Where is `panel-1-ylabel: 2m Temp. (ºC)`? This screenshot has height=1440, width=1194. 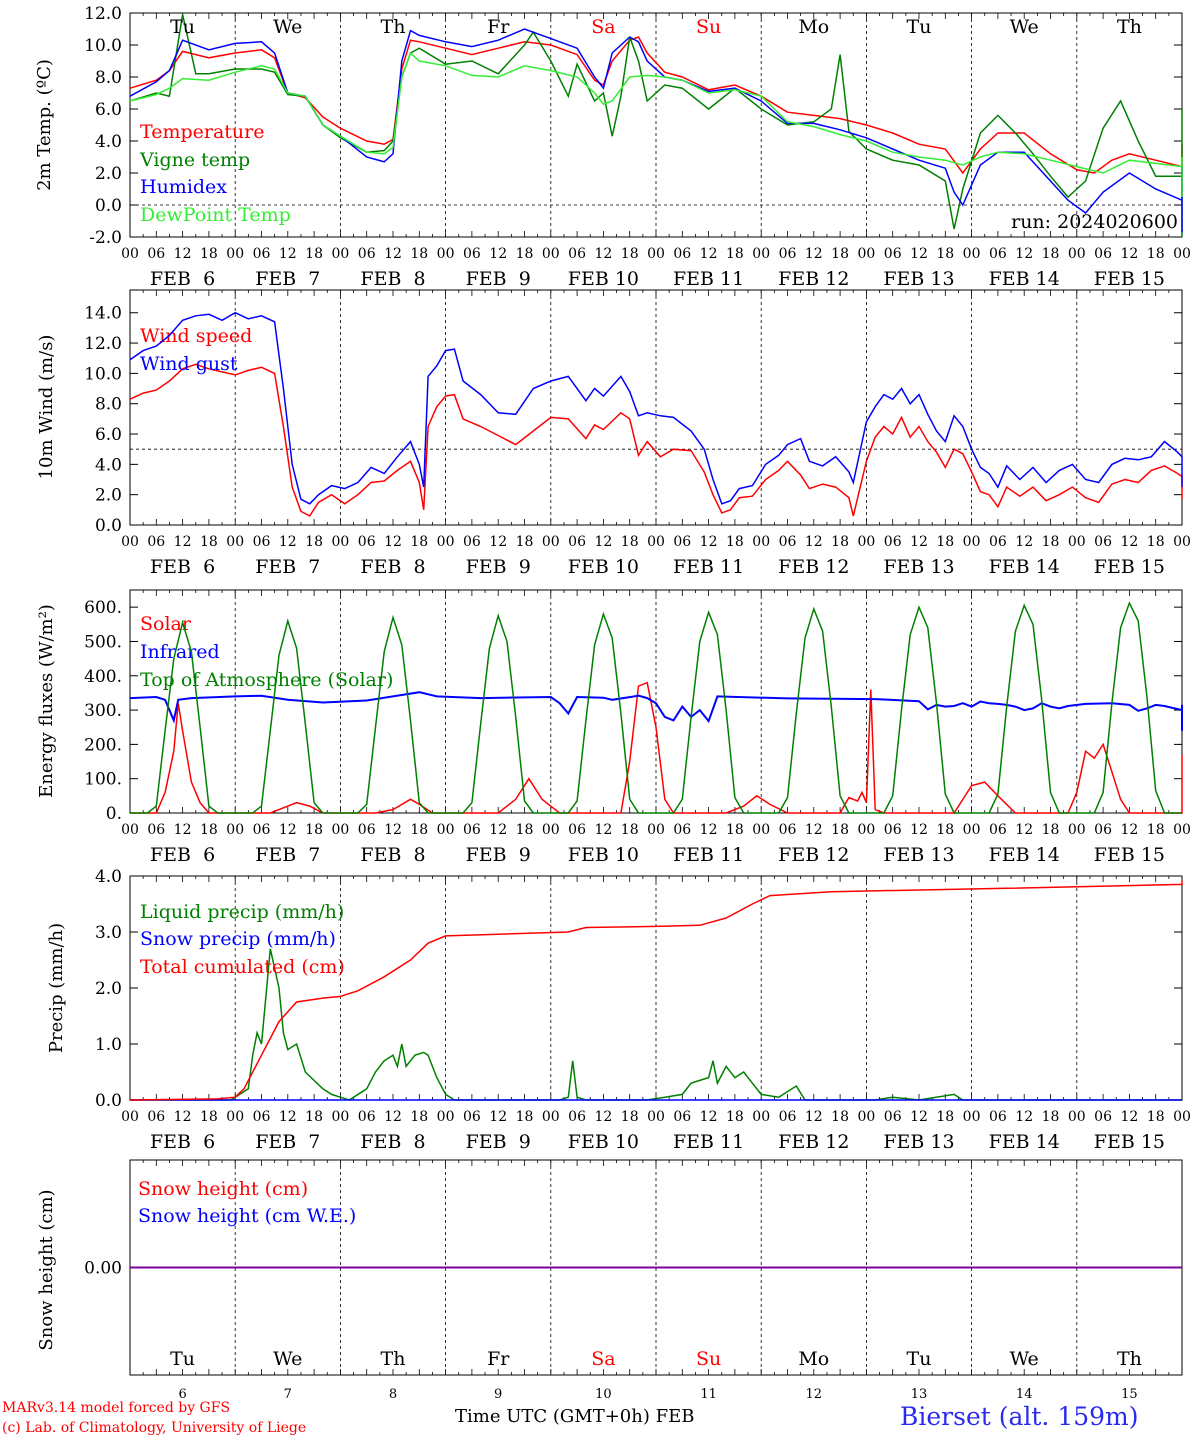 panel-1-ylabel: 2m Temp. (ºC) is located at coordinates (44, 125).